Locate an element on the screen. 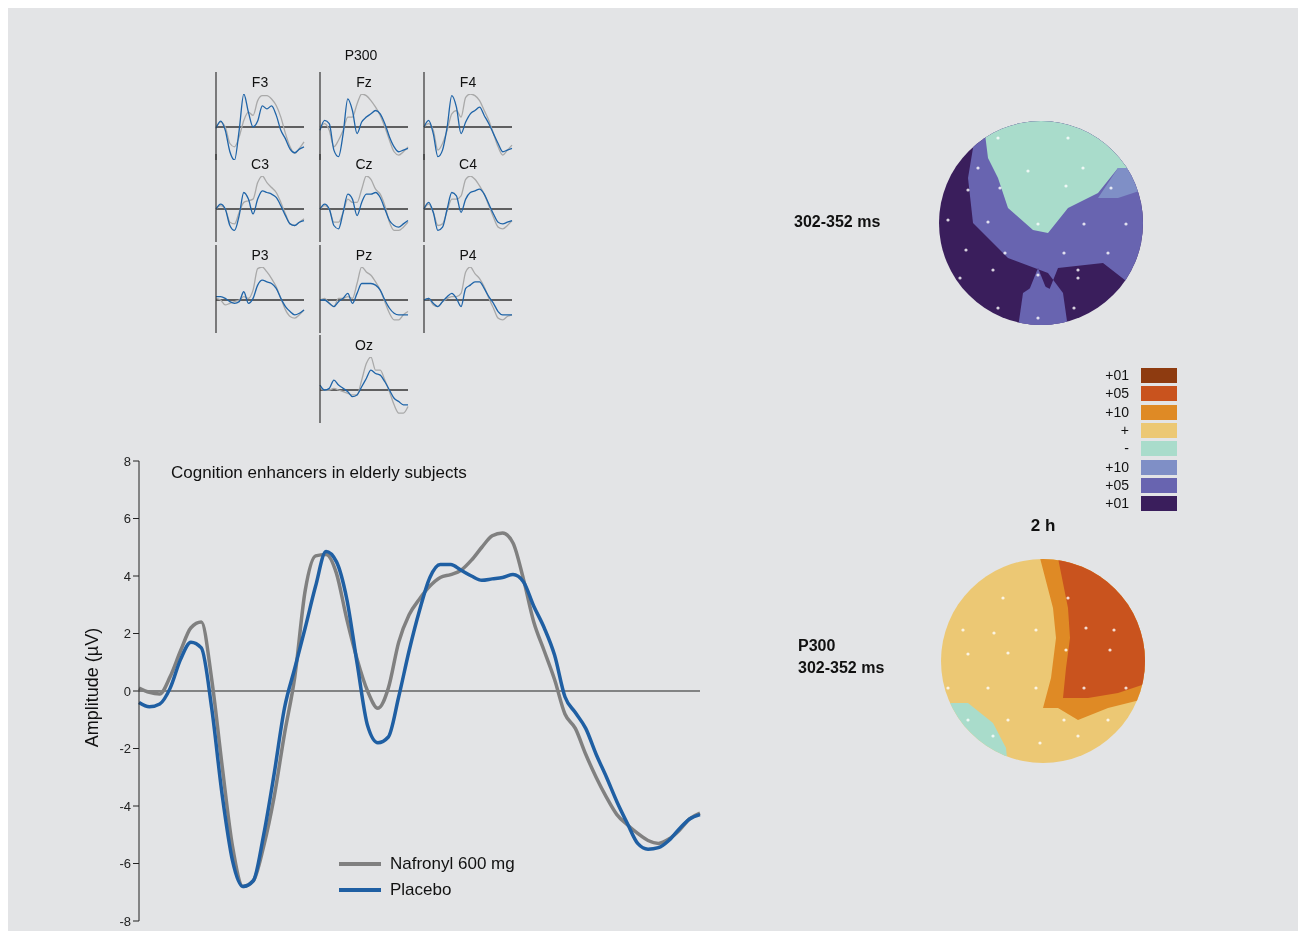 The height and width of the screenshot is (939, 1306). legend-label: Placebo is located at coordinates (421, 890).